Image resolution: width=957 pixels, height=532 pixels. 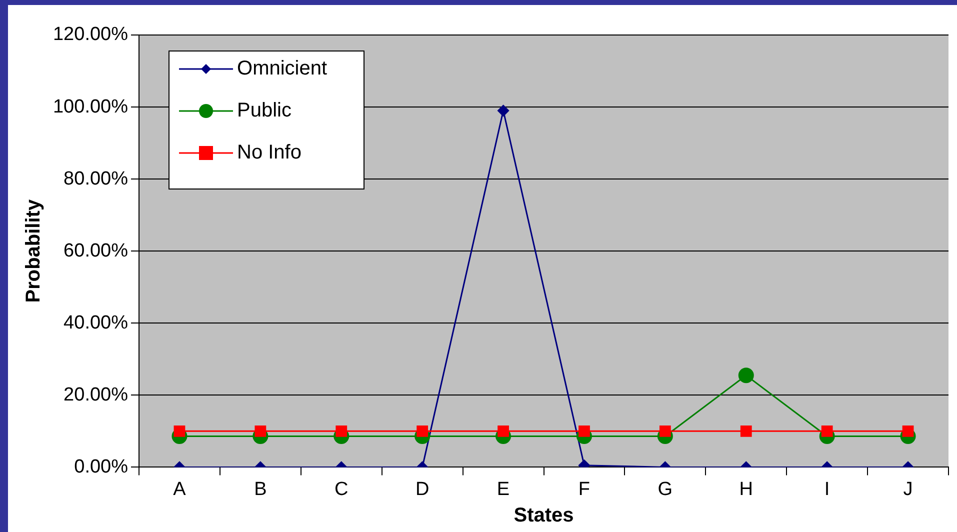 I want to click on y-tick-label: 80.00%, so click(x=96, y=179).